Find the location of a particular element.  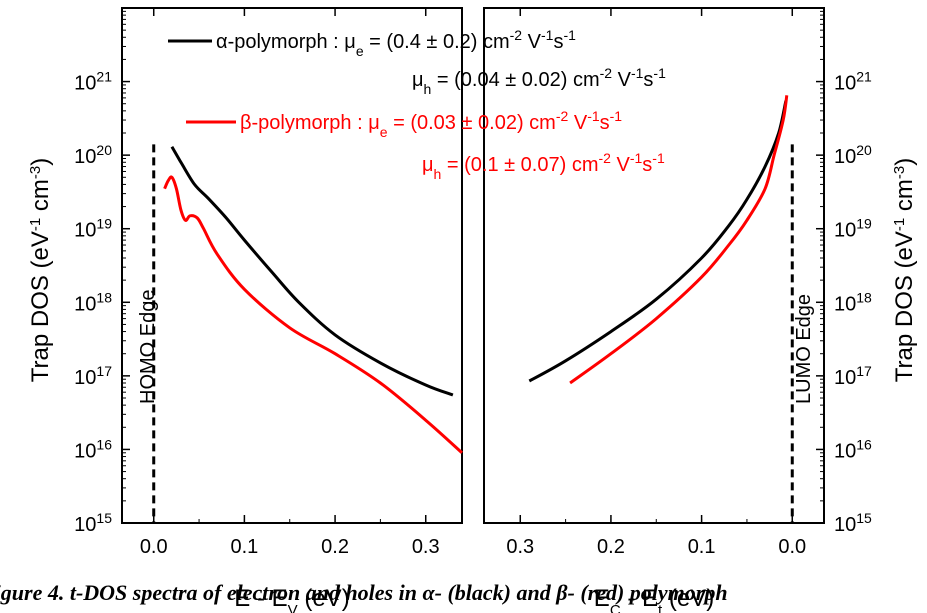

x-tick-label-left-3: 0.3 is located at coordinates (426, 547).